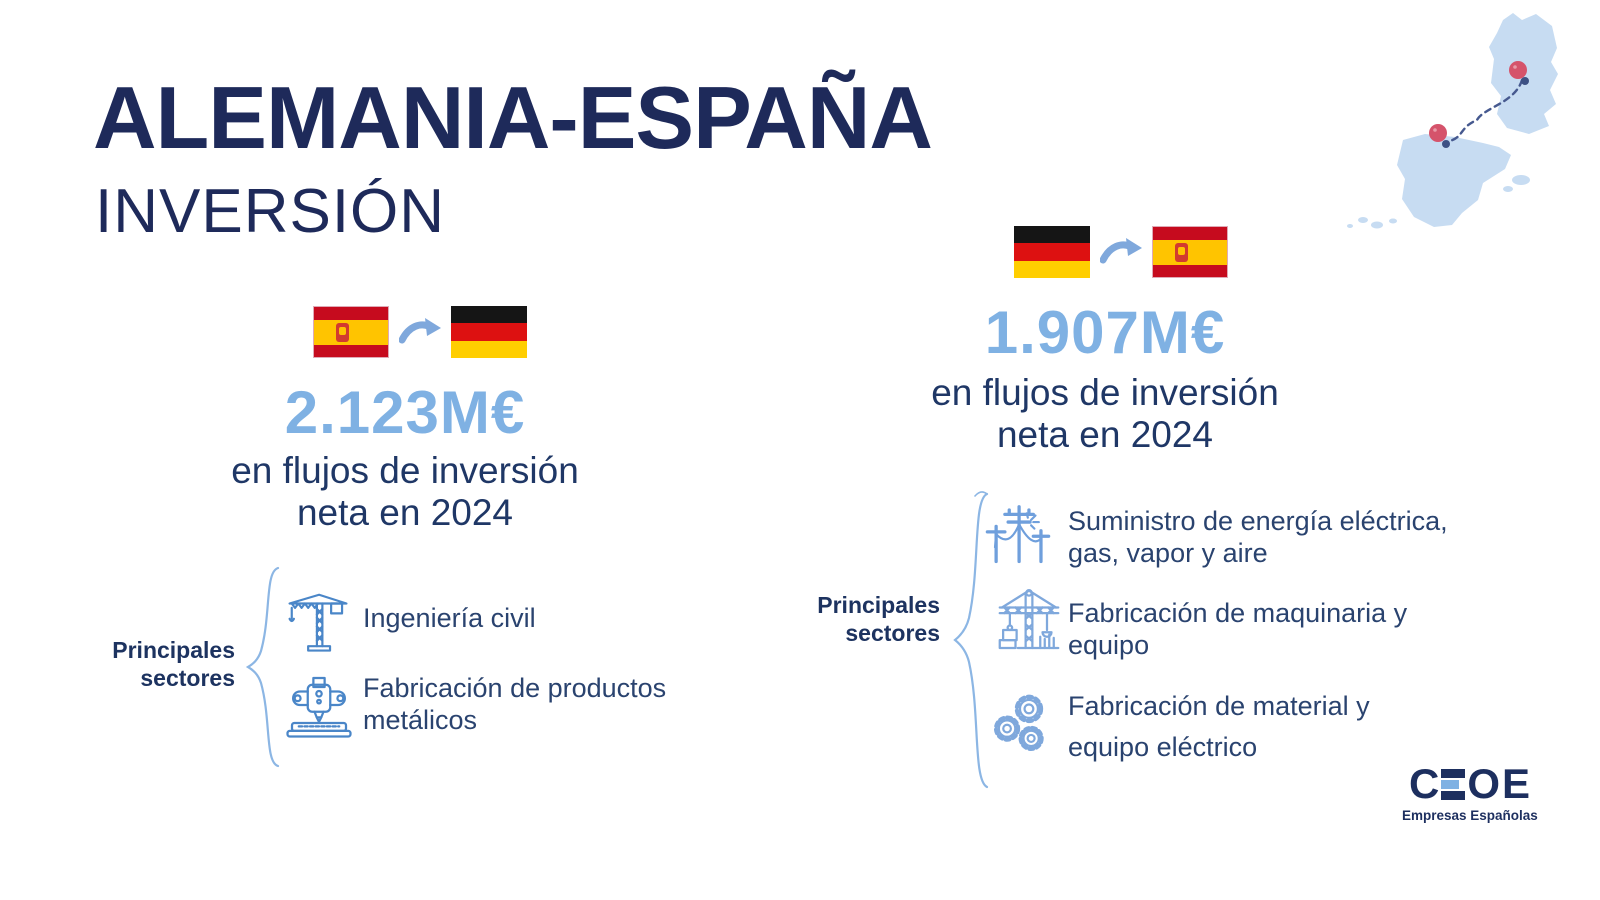 Image resolution: width=1600 pixels, height=900 pixels. I want to click on right-investment-amount: 1.907M€, so click(1105, 332).